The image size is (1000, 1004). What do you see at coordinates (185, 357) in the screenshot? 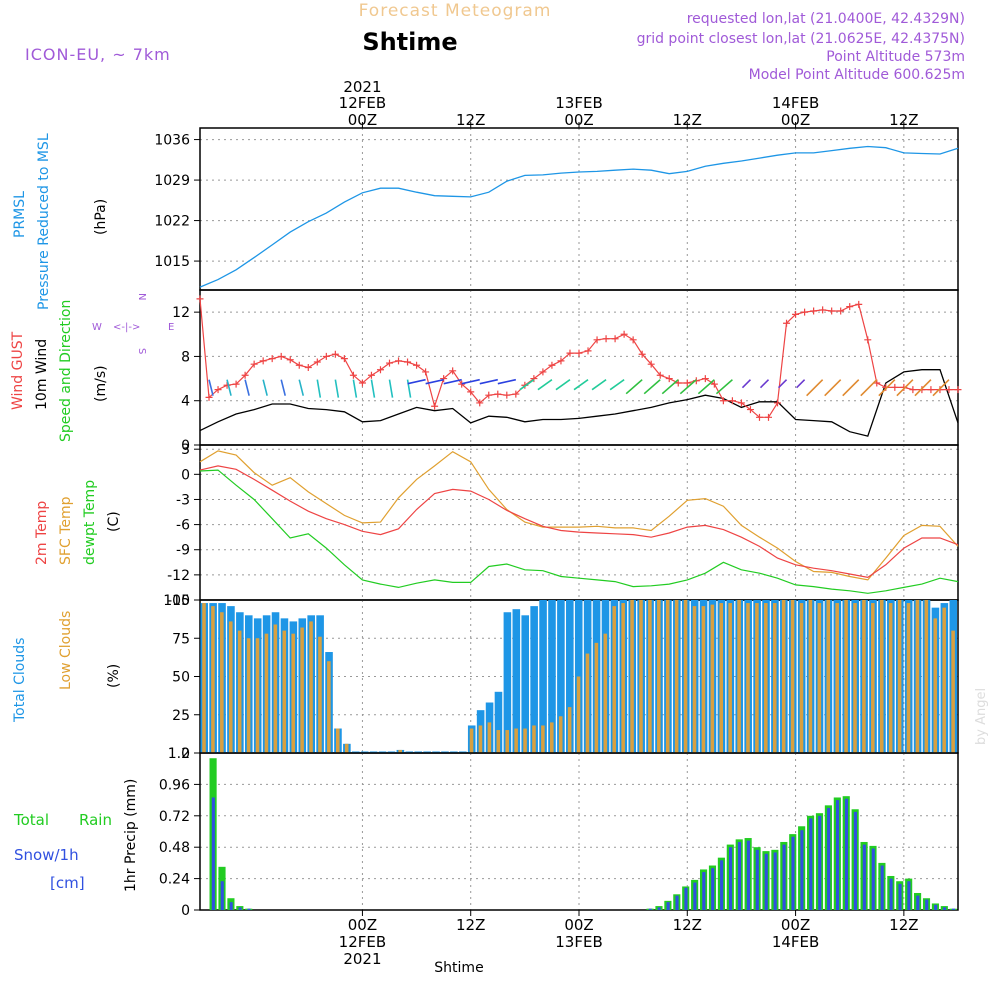
I see `y-tick-label: 8` at bounding box center [185, 357].